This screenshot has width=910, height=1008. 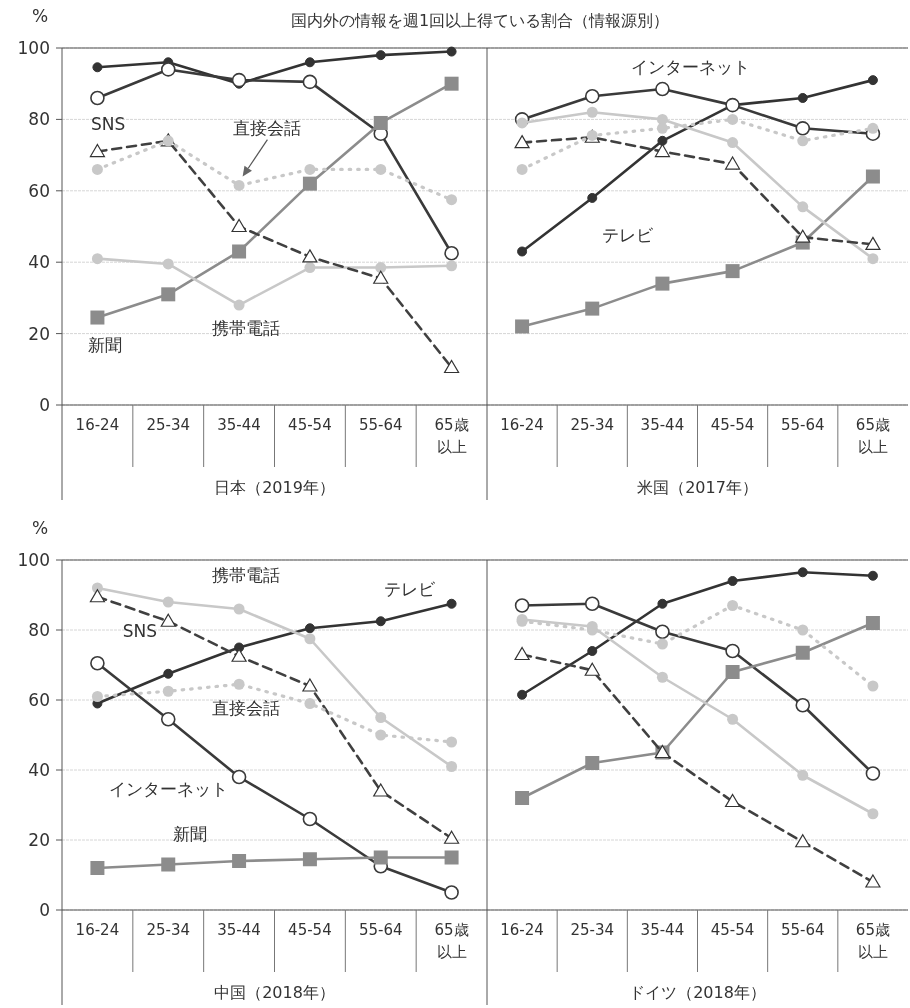 I want to click on ytick: 100, so click(x=33, y=48).